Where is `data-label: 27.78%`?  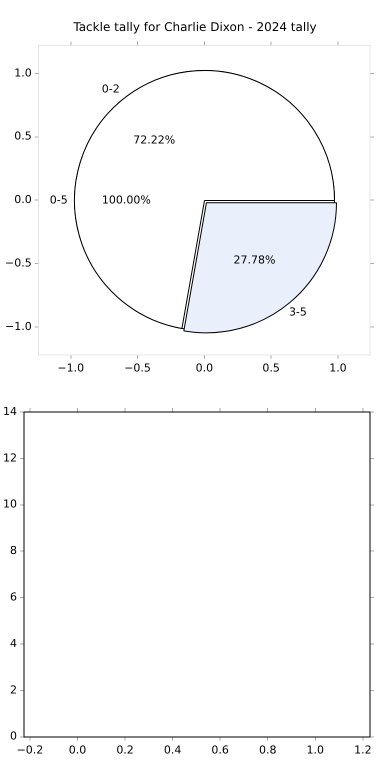 data-label: 27.78% is located at coordinates (255, 259).